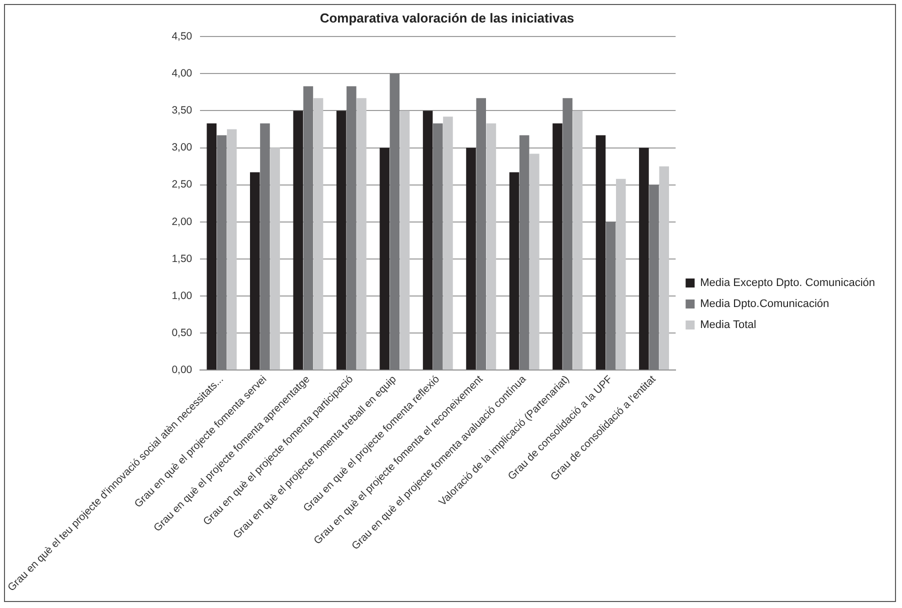  What do you see at coordinates (765, 304) in the screenshot?
I see `legend-label: Media Dpto.Comunicación` at bounding box center [765, 304].